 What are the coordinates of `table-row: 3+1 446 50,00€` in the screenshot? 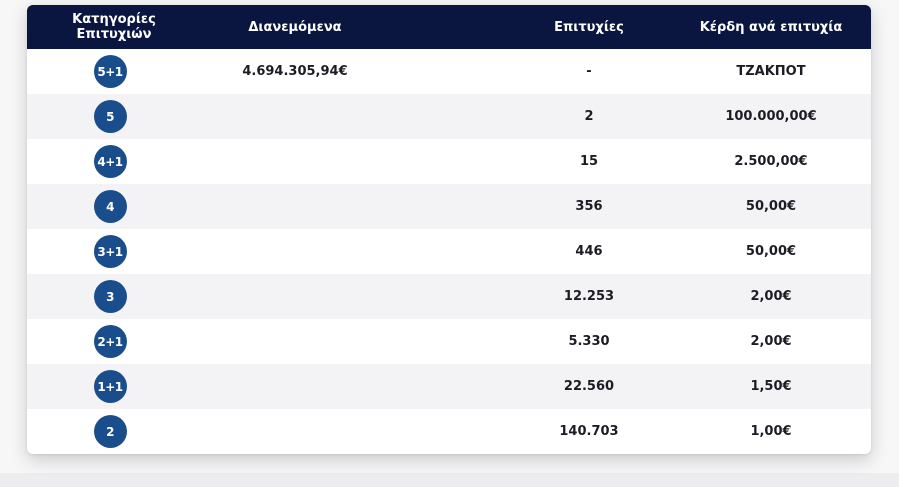 It's located at (449, 251).